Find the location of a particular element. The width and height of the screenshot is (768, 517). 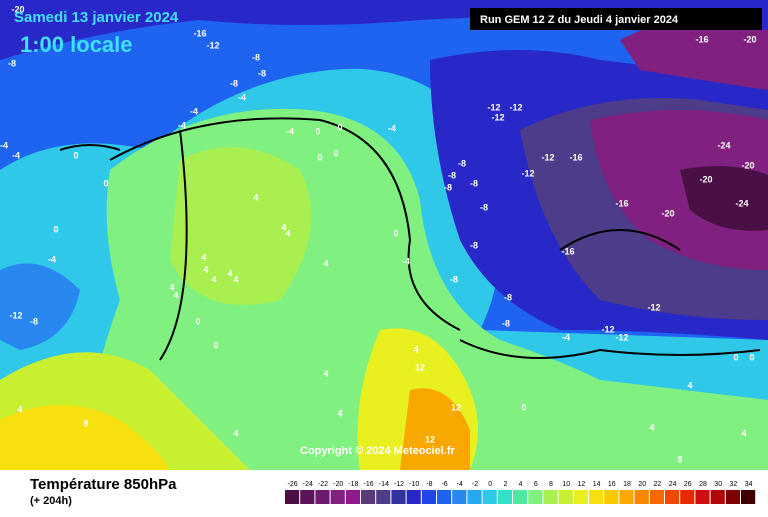

scale-label: 26 is located at coordinates (688, 484).